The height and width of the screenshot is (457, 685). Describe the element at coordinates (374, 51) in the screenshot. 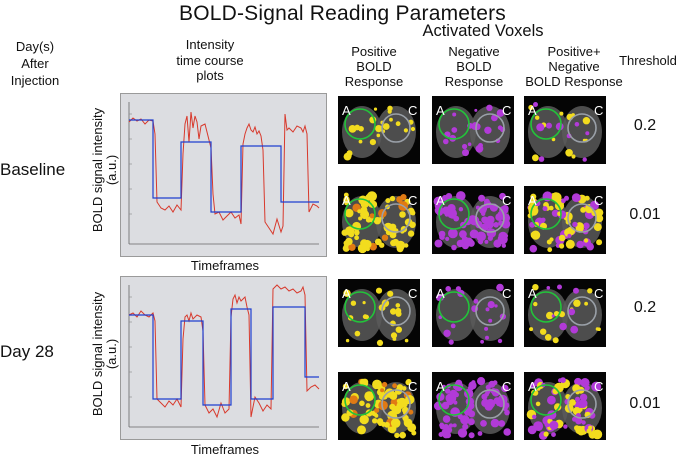

I see `header-line: Positive` at that location.